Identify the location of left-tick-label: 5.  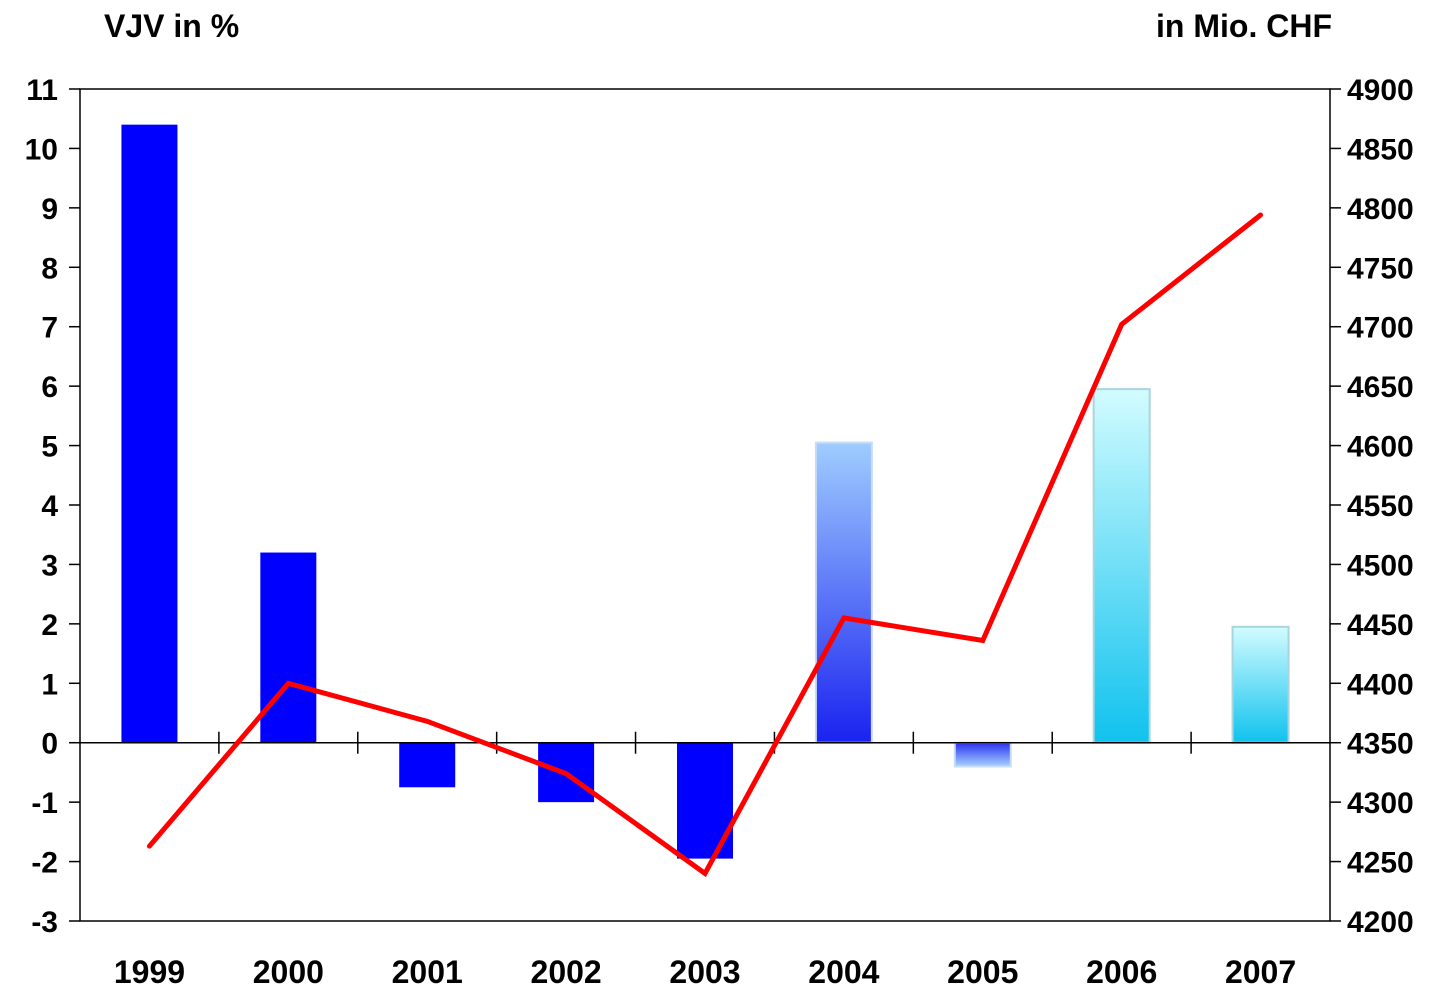
(49, 447).